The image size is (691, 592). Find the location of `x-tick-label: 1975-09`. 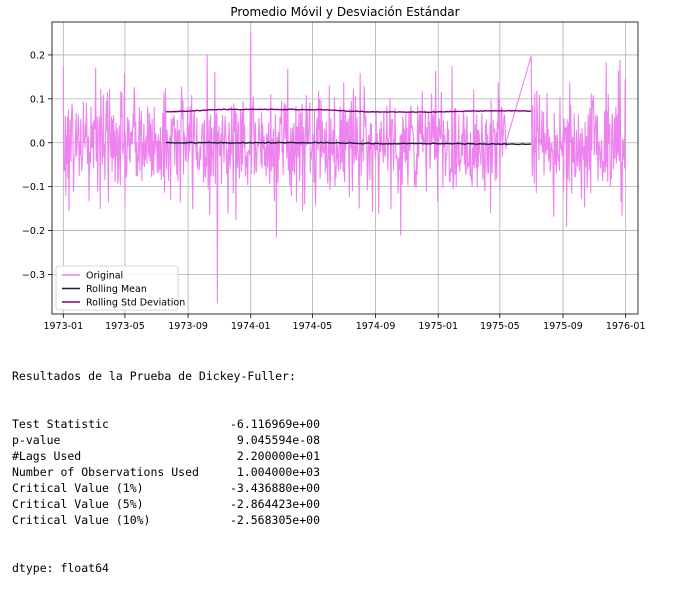

x-tick-label: 1975-09 is located at coordinates (563, 326).